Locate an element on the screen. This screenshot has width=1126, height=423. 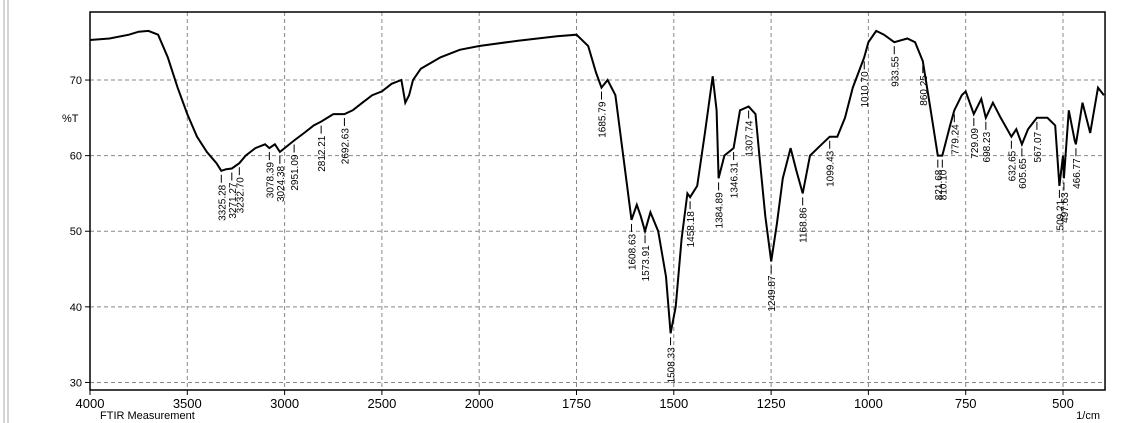
y-axis-label: %T is located at coordinates (70, 119).